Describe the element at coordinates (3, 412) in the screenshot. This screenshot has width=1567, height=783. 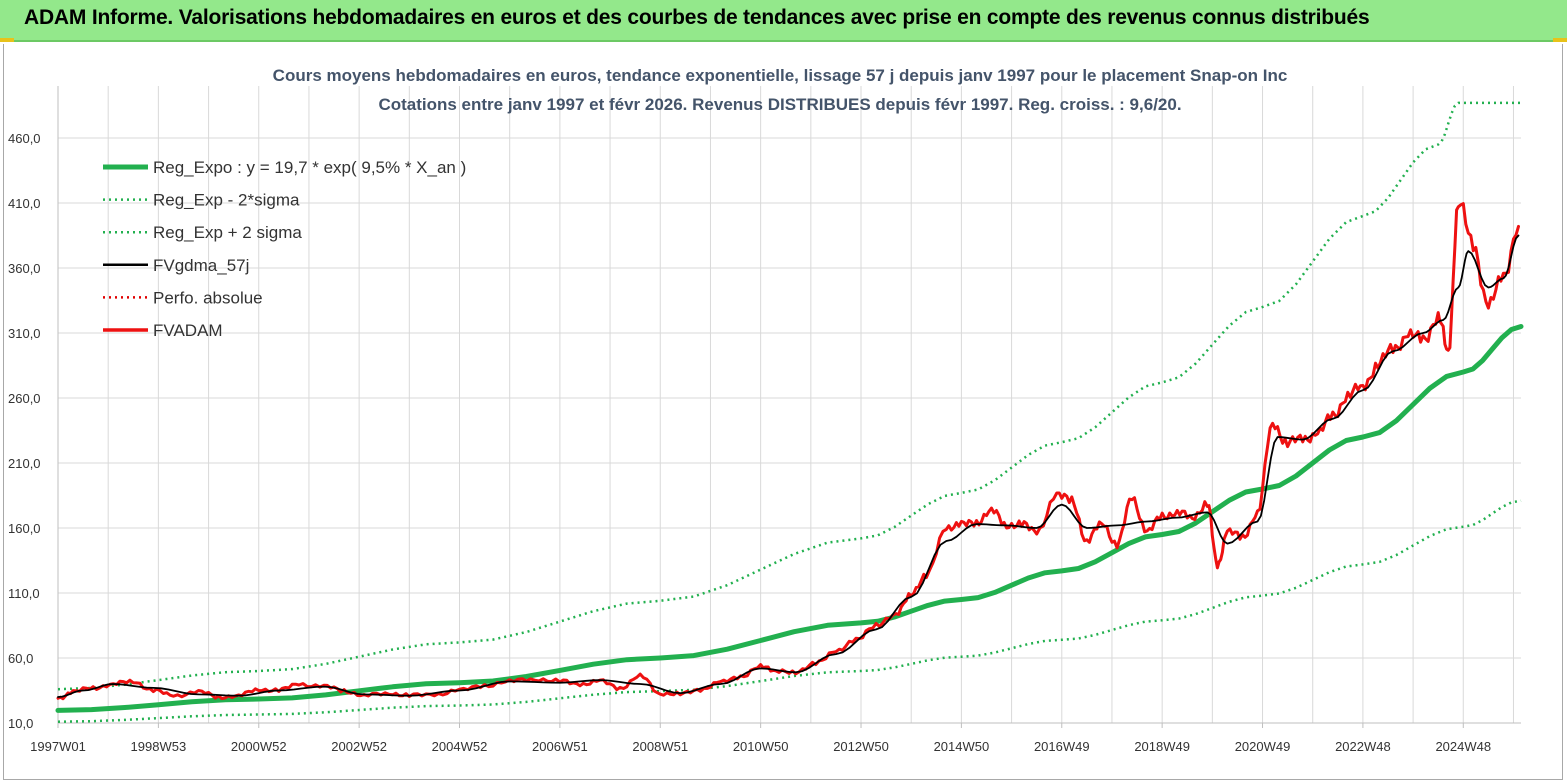
I see `frame-left` at that location.